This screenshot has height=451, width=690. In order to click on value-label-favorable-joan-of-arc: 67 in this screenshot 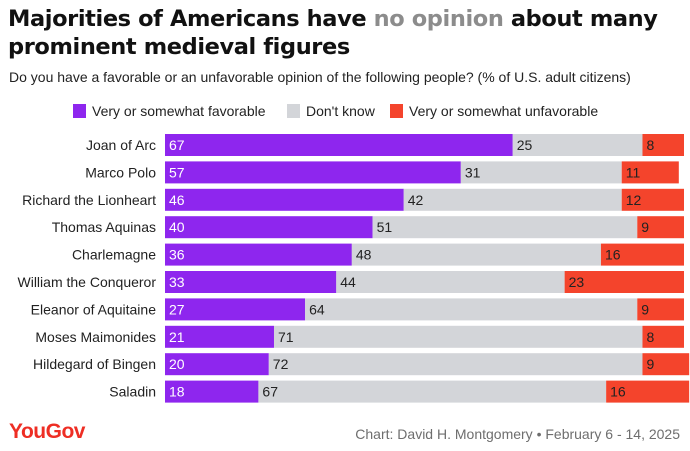, I will do `click(177, 145)`.